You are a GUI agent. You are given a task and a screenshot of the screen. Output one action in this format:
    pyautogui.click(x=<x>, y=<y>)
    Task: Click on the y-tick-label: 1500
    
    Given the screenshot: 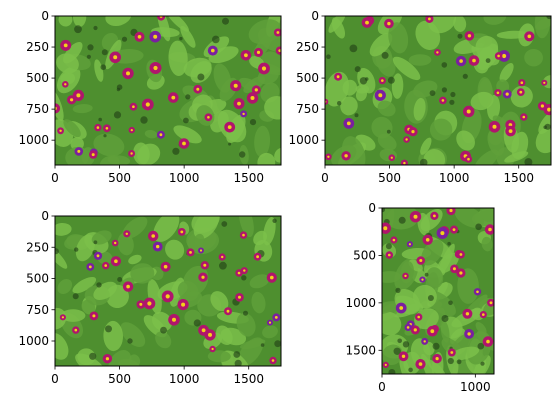 What is the action you would take?
    pyautogui.click(x=360, y=350)
    